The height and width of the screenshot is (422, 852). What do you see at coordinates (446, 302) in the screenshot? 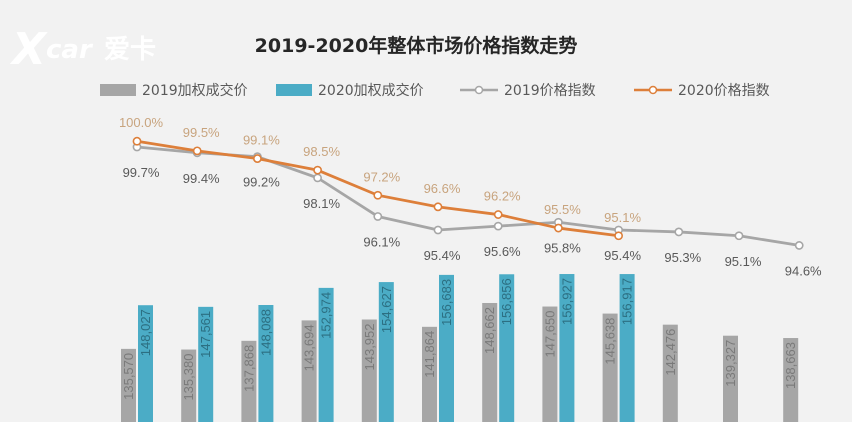
I see `price-2020-bar-label: 156,683` at bounding box center [446, 302].